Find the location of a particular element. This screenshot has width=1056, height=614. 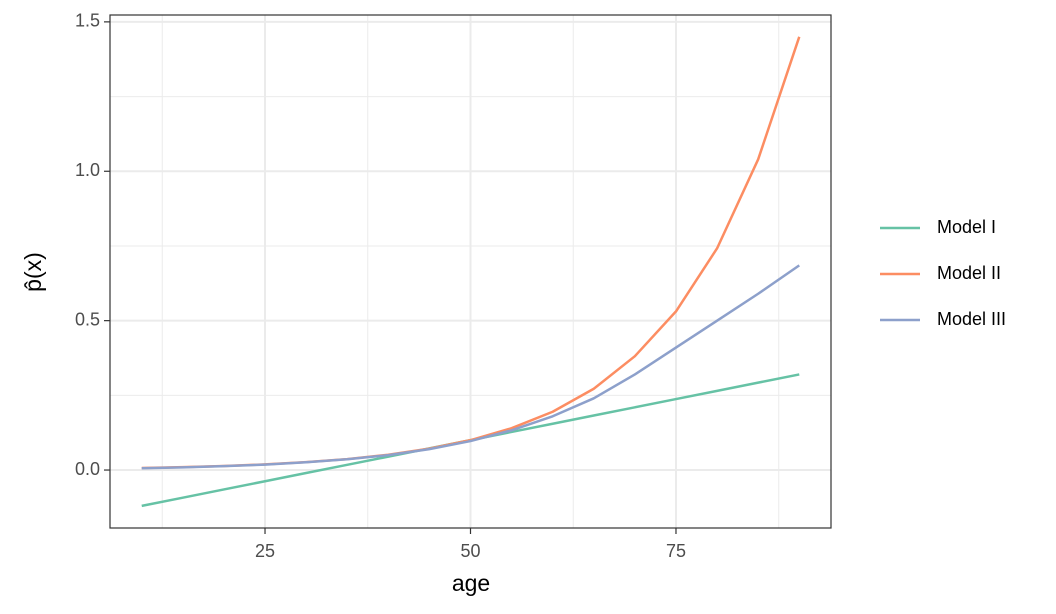

y-axis-title: p̂(x) is located at coordinates (33, 272).